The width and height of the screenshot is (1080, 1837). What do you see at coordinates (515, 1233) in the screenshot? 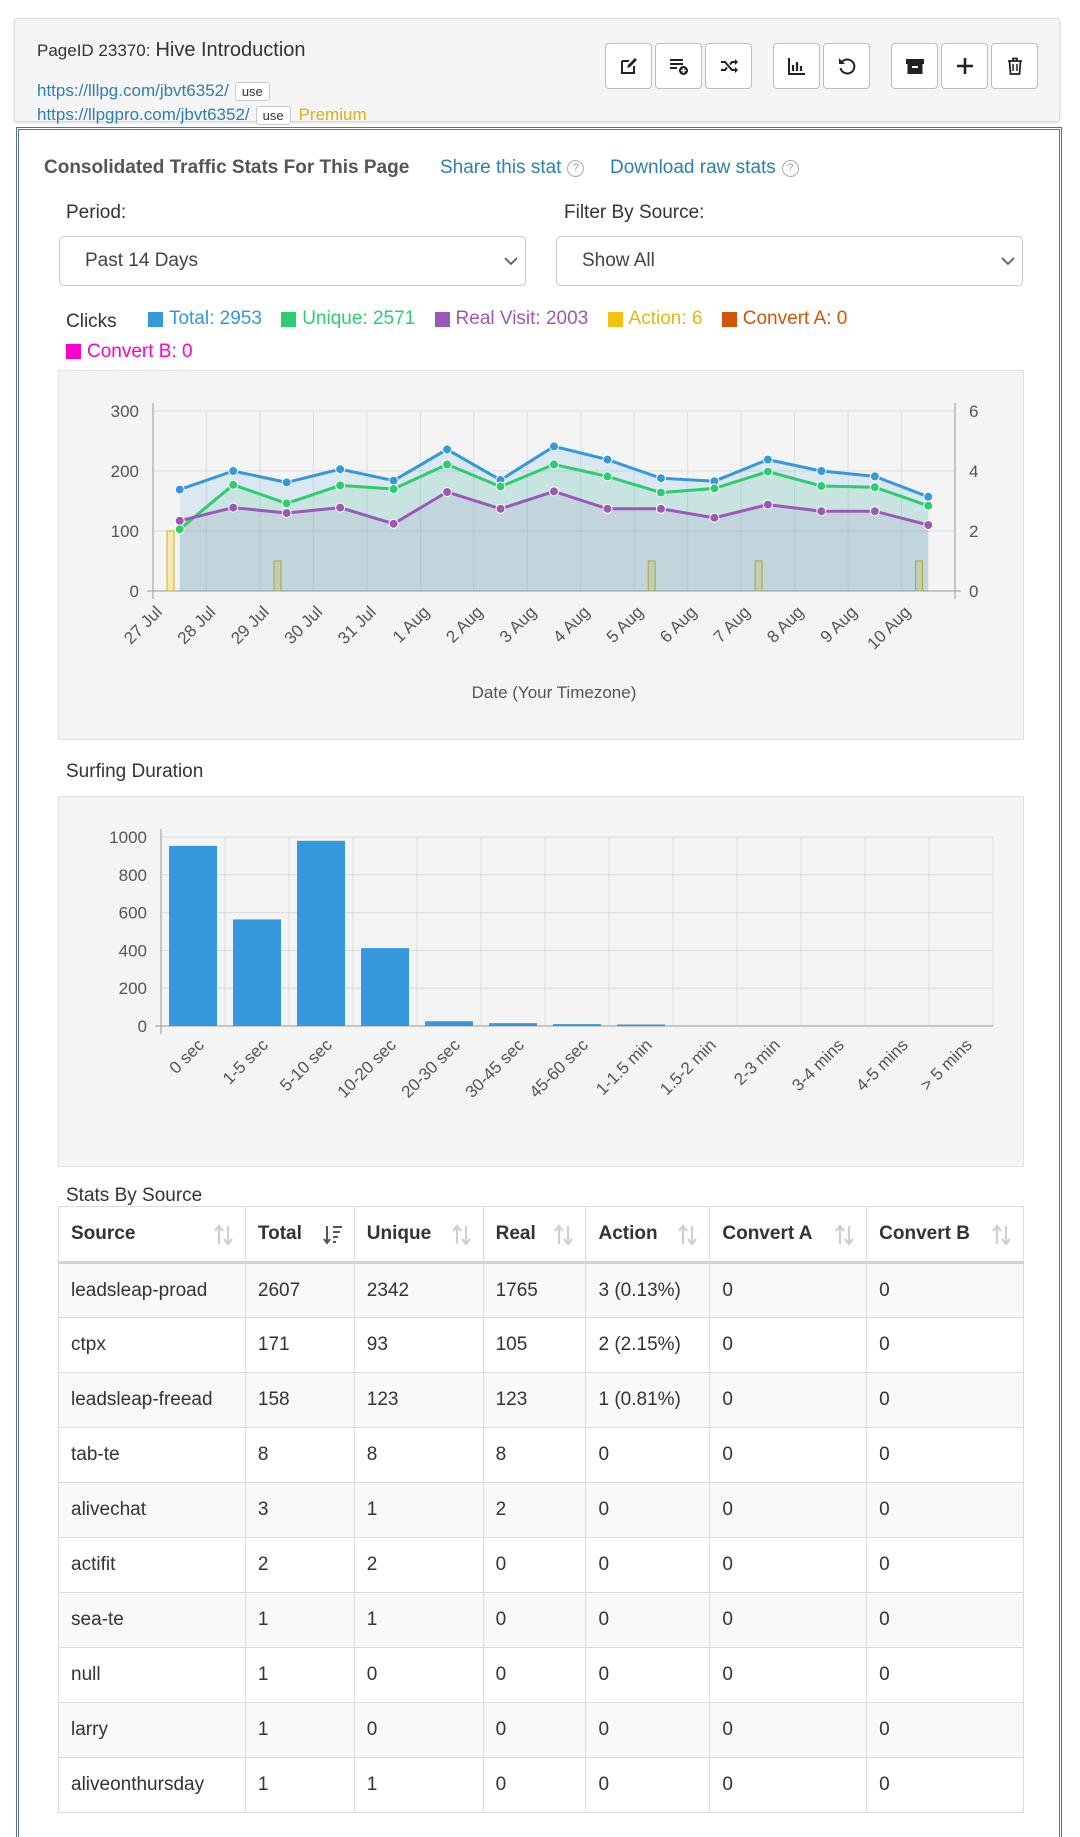
I see `column-header-label: Real` at bounding box center [515, 1233].